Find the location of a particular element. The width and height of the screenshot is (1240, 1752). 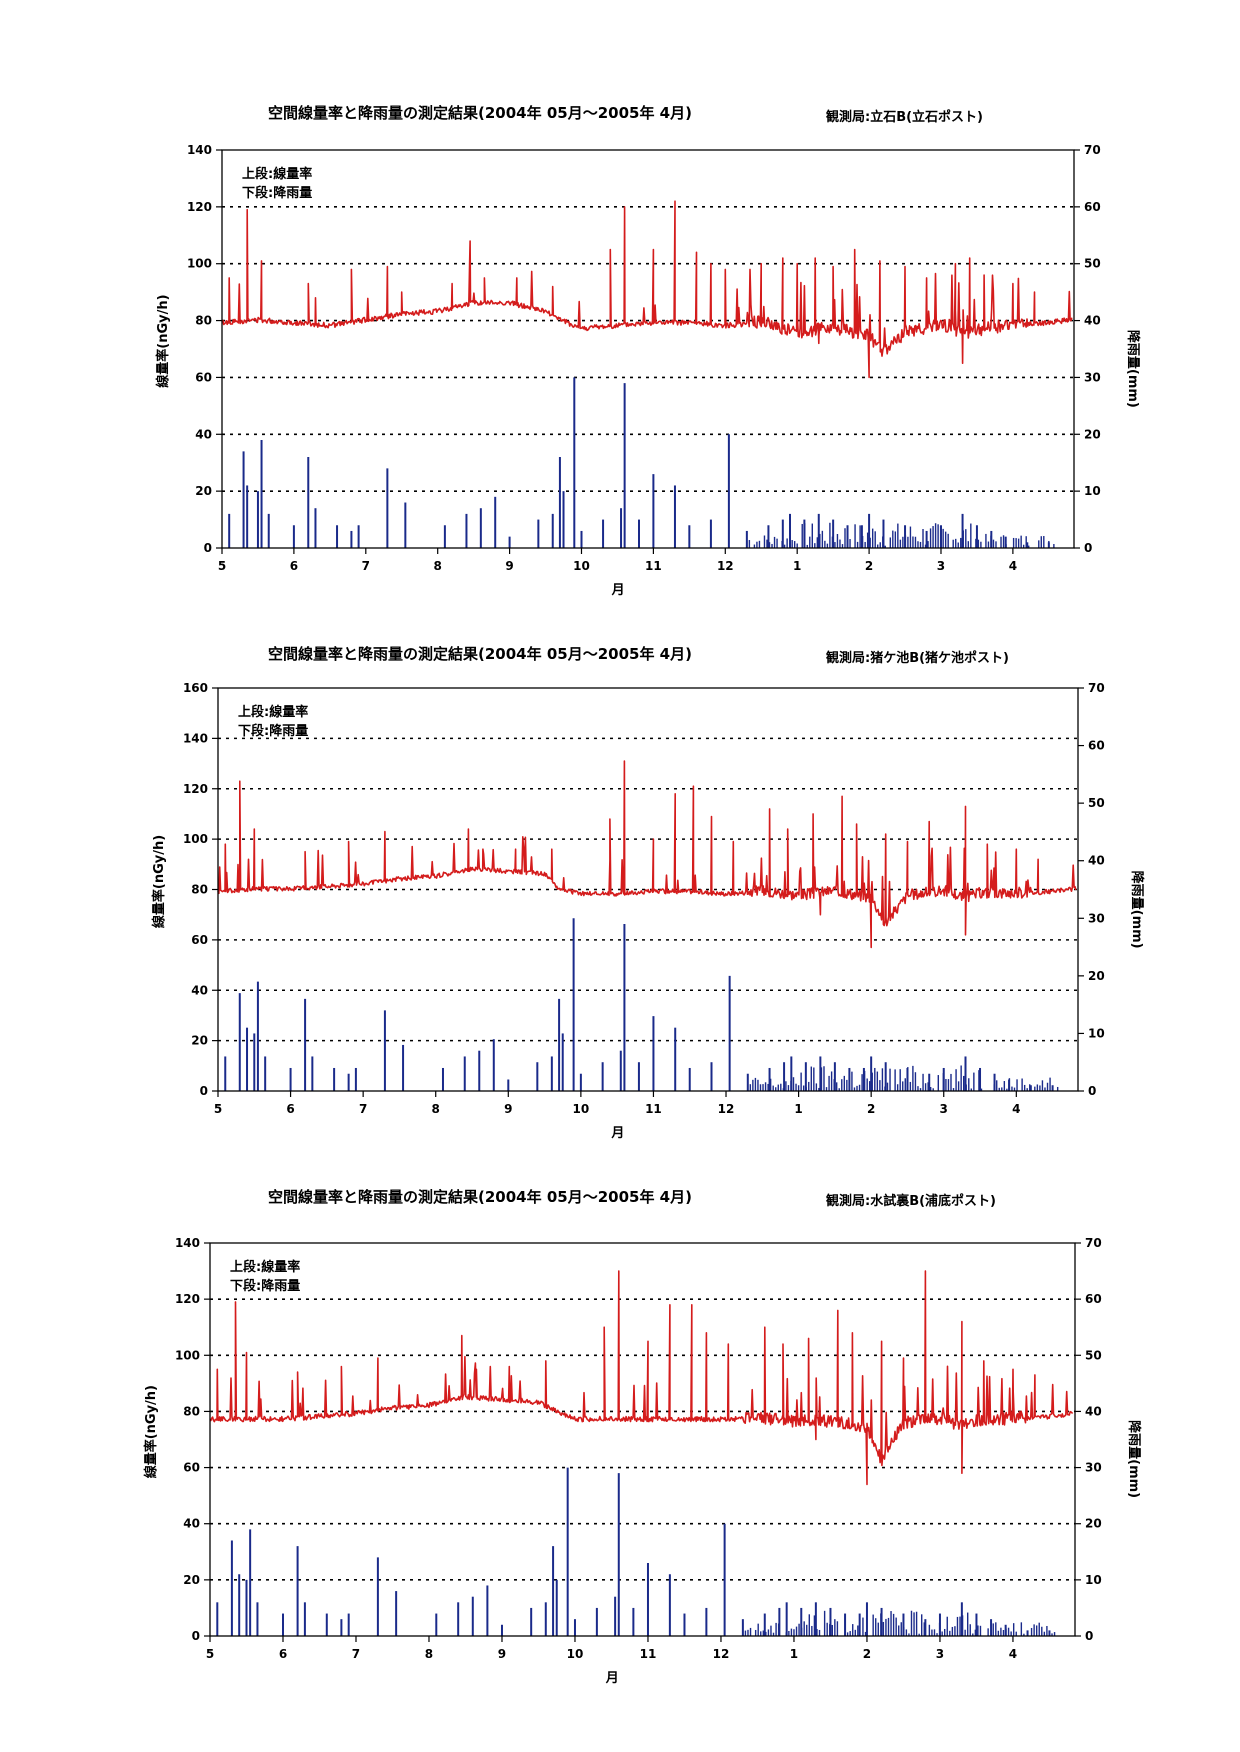

station-label: 観測局:水試裏B(浦底ポスト) is located at coordinates (911, 1201).